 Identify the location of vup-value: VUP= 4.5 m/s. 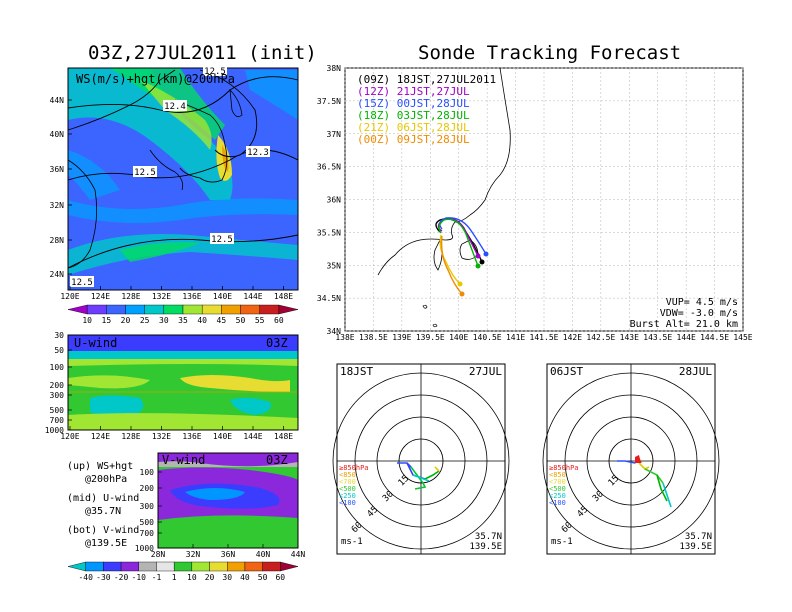
(701, 302).